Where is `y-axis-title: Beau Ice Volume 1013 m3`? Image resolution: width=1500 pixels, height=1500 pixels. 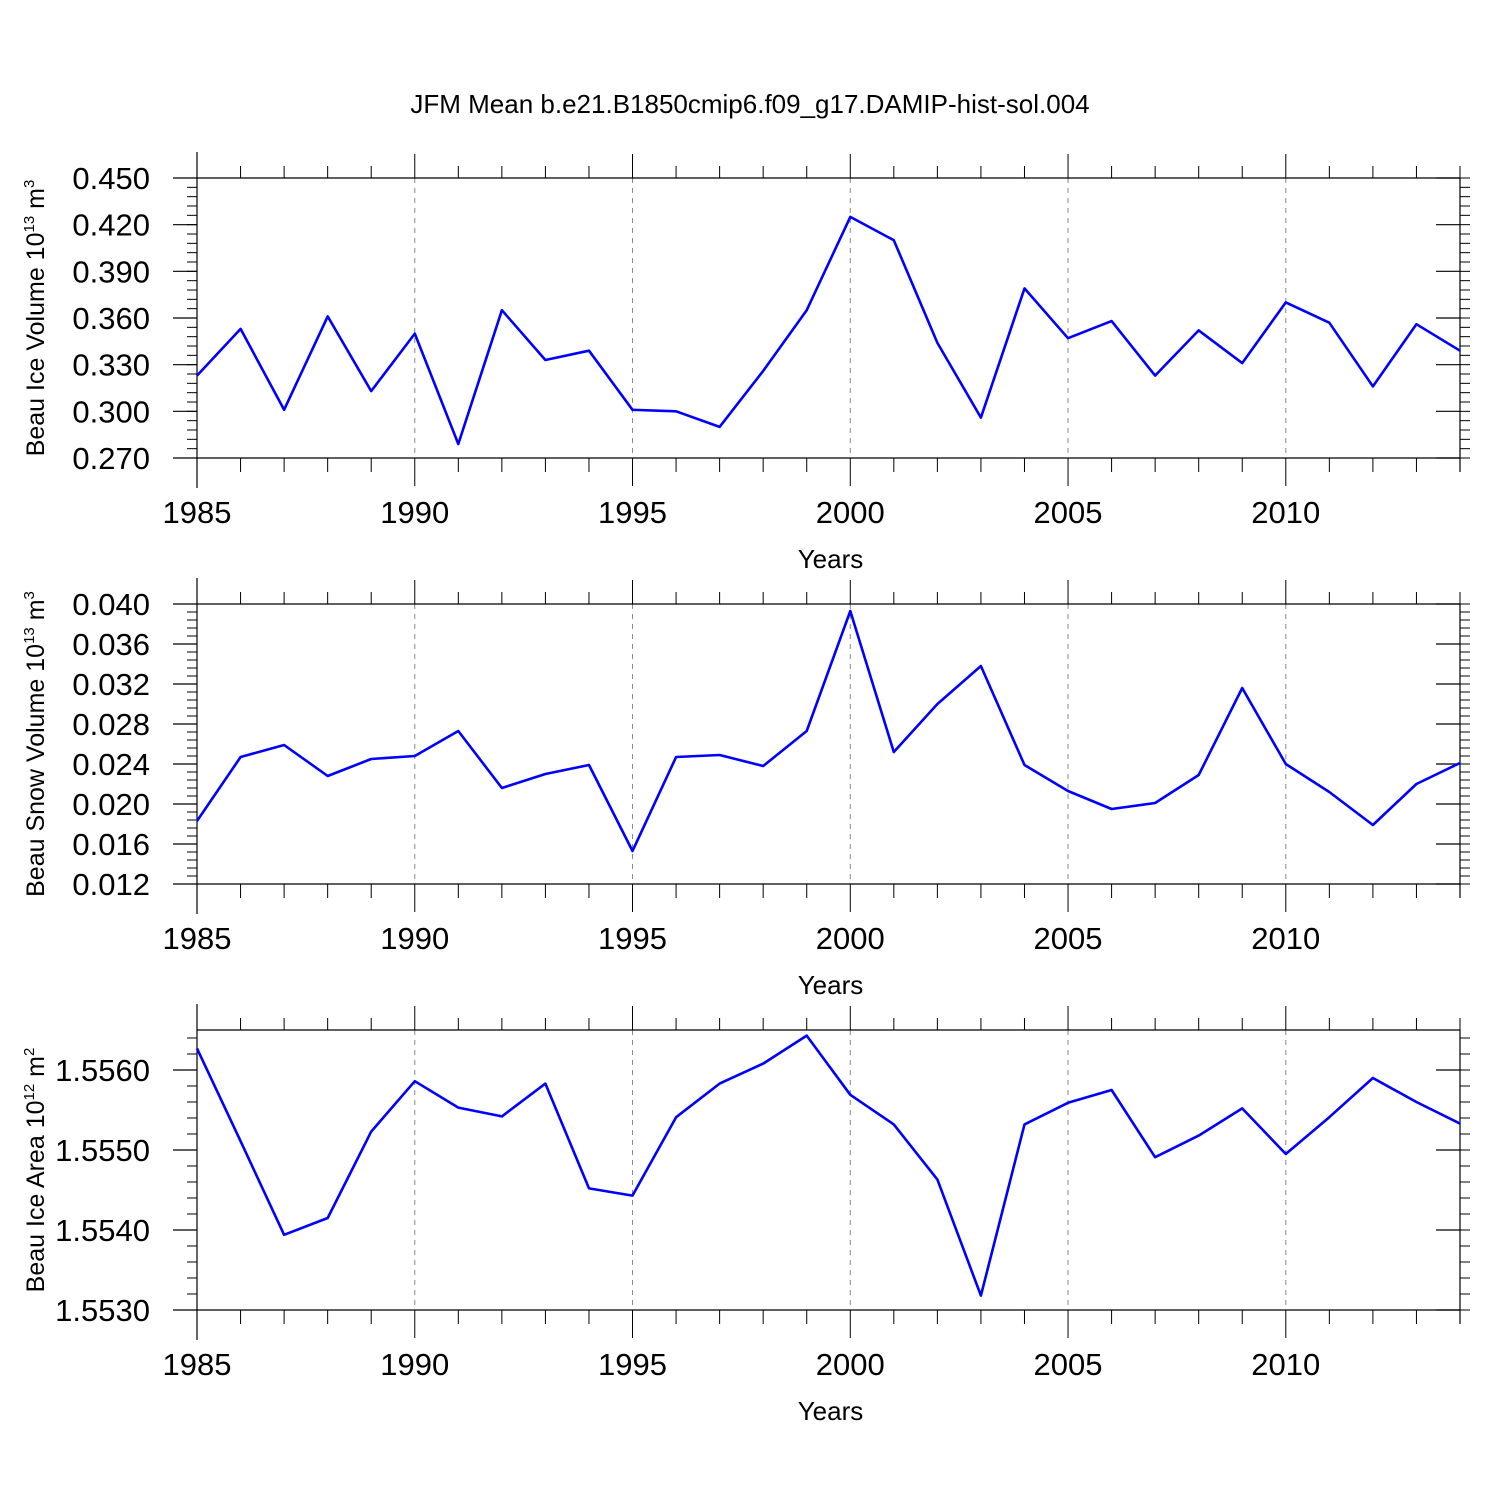
y-axis-title: Beau Ice Volume 1013 m3 is located at coordinates (35, 318).